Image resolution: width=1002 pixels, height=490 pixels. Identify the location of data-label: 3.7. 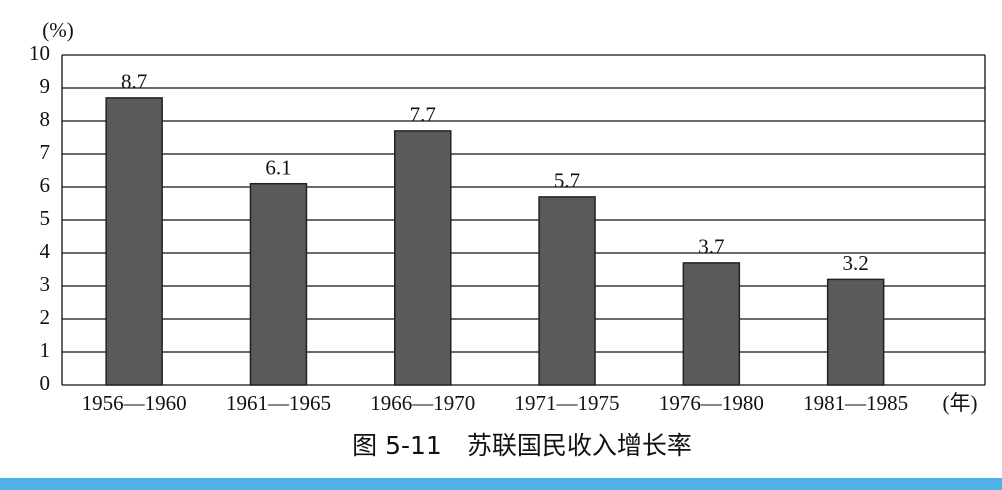
(711, 247).